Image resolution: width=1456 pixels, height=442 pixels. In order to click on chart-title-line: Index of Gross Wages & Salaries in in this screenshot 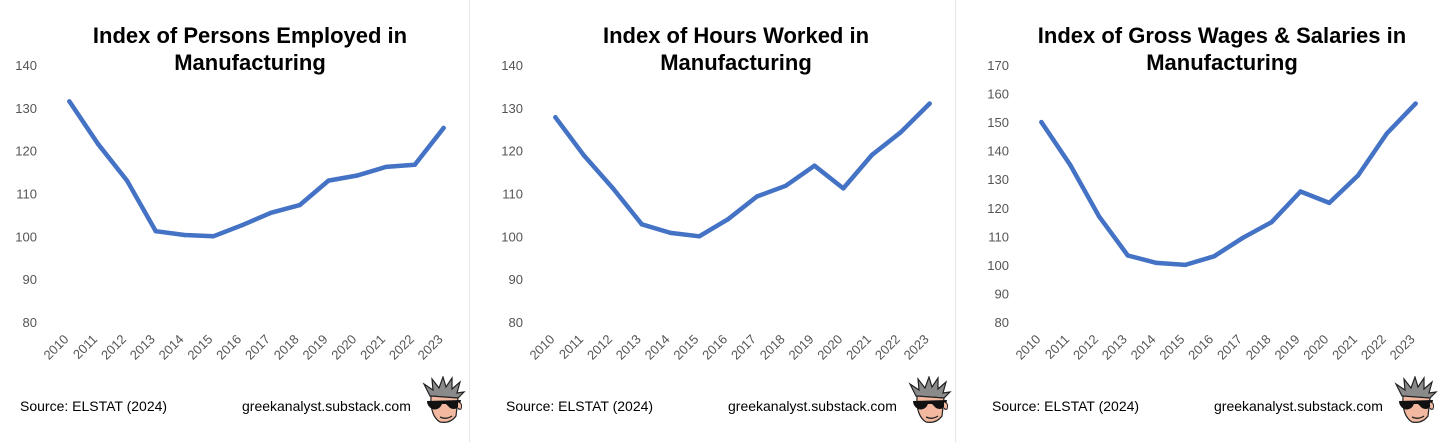, I will do `click(1222, 35)`.